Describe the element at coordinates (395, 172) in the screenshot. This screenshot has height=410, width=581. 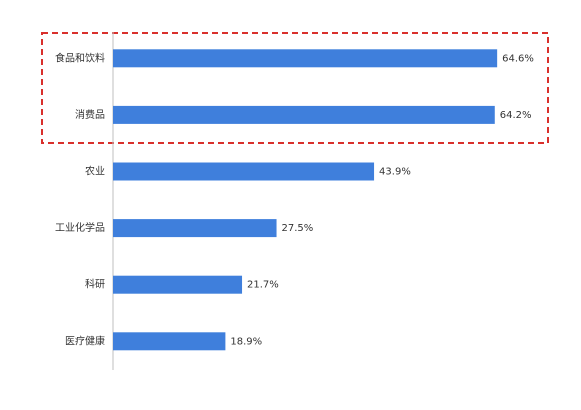
I see `value-label: 43.9%` at that location.